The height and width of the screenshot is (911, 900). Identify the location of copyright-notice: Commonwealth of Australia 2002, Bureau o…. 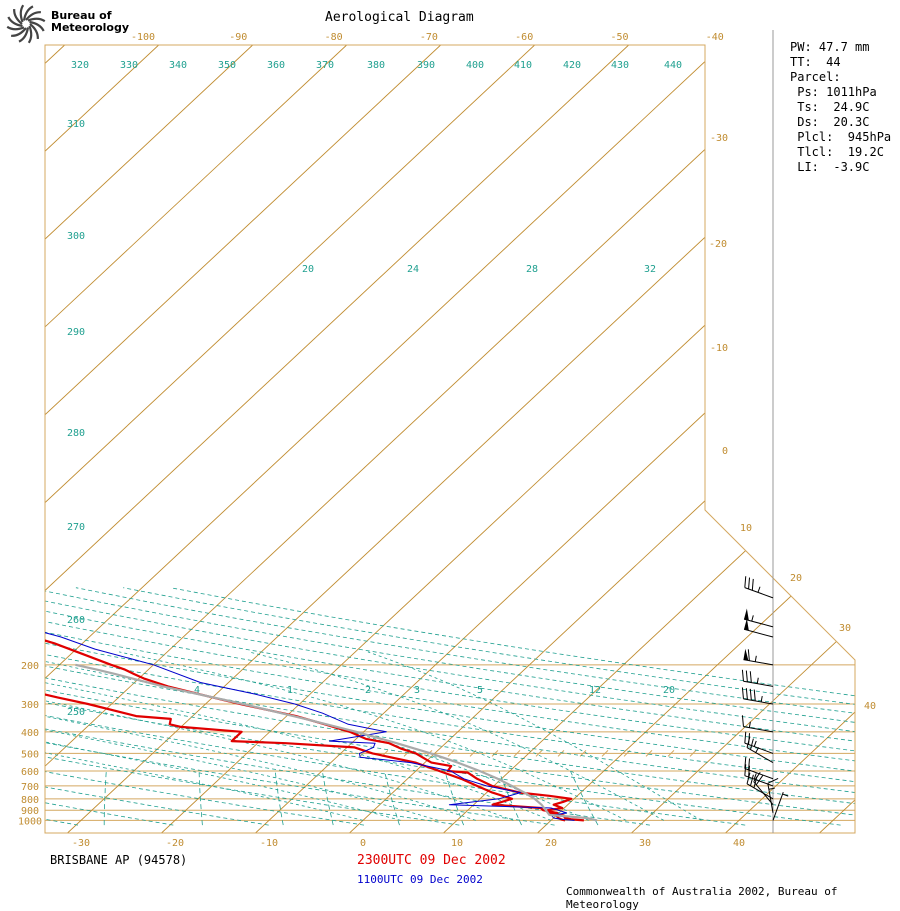
(702, 898).